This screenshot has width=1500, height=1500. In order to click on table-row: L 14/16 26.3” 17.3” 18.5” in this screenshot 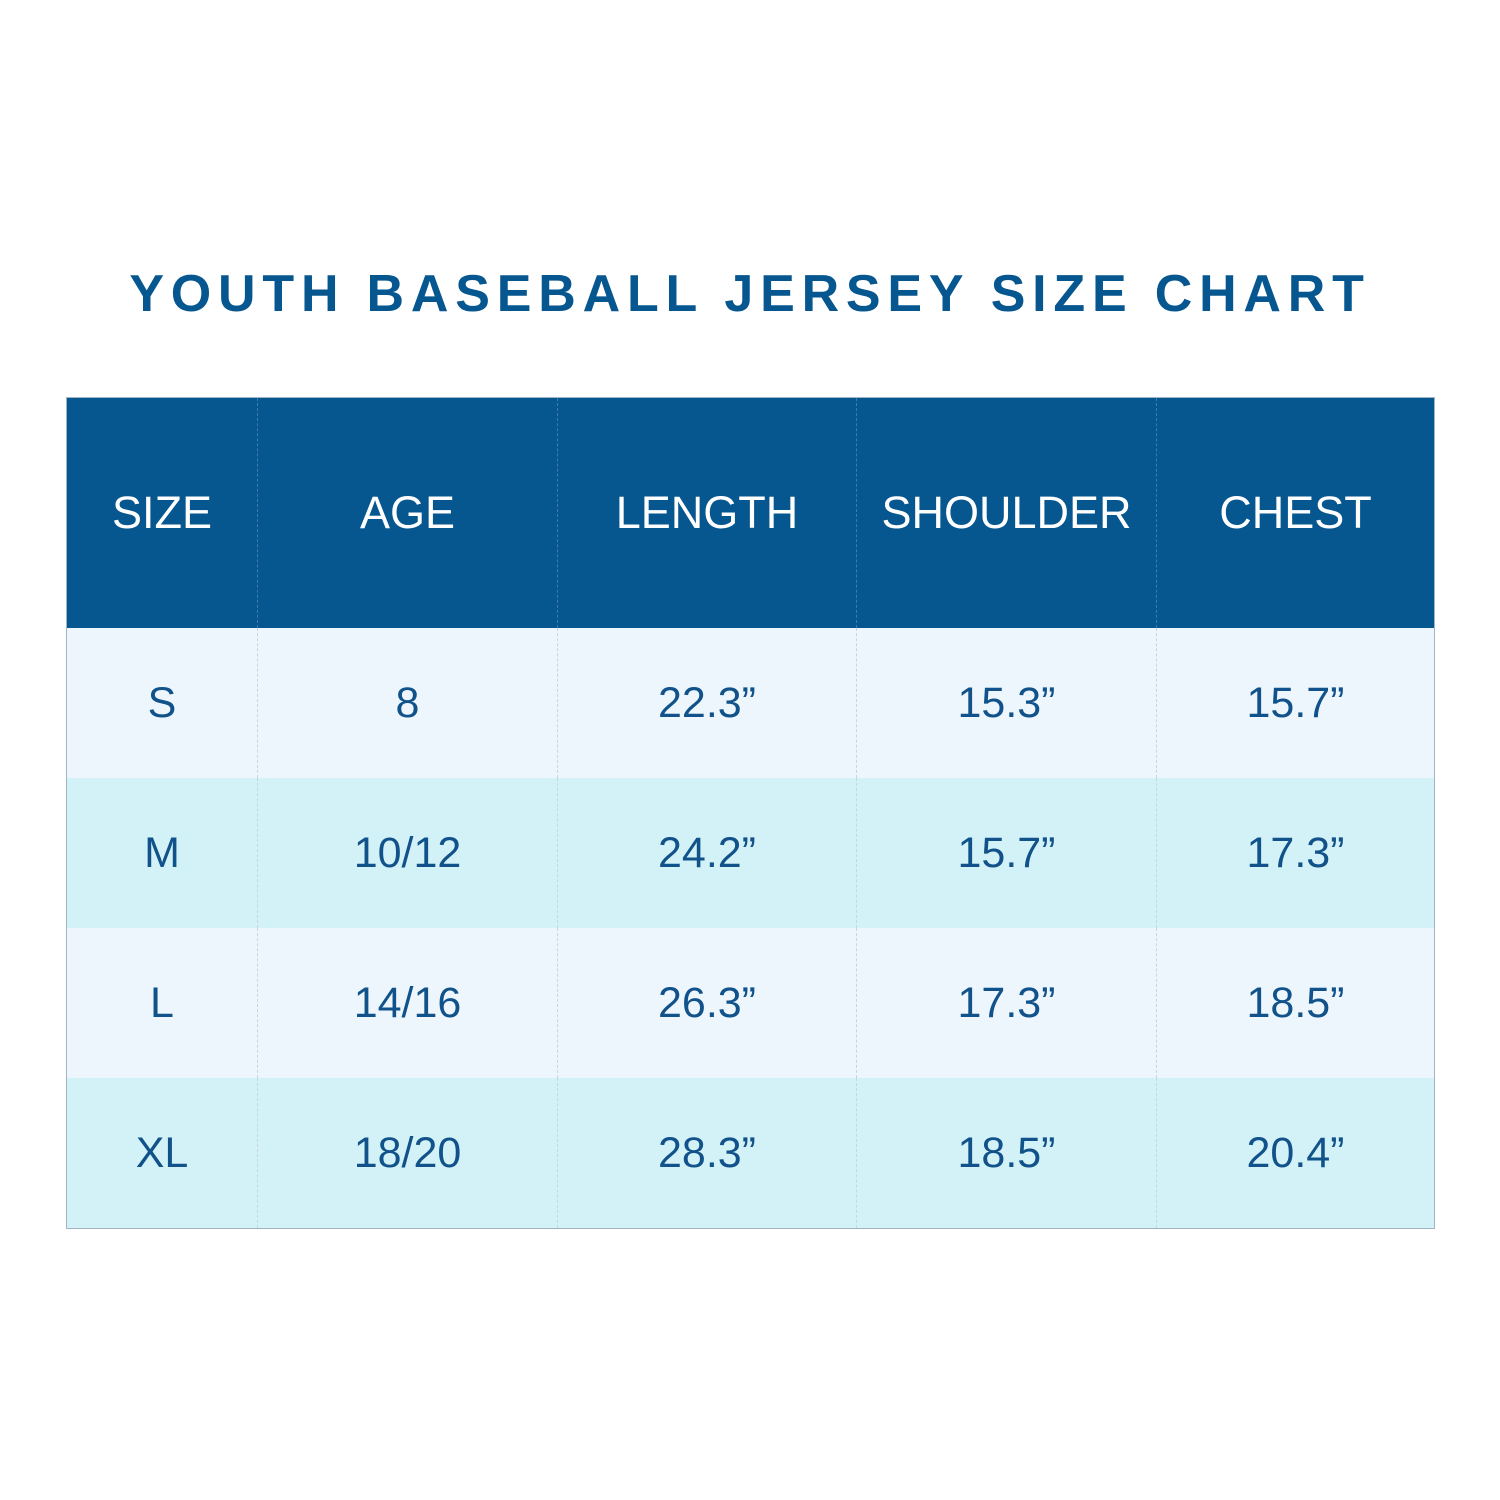, I will do `click(750, 1003)`.